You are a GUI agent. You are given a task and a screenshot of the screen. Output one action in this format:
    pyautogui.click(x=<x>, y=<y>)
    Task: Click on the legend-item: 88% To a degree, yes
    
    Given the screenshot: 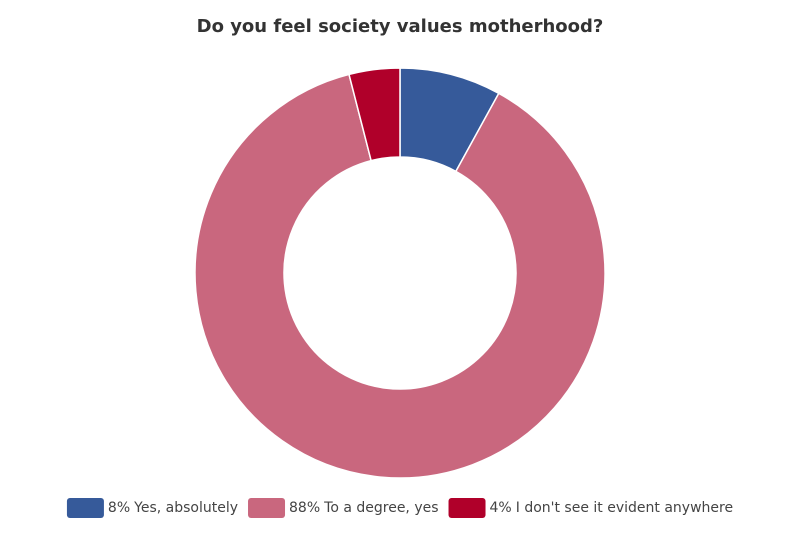 What is the action you would take?
    pyautogui.click(x=343, y=508)
    